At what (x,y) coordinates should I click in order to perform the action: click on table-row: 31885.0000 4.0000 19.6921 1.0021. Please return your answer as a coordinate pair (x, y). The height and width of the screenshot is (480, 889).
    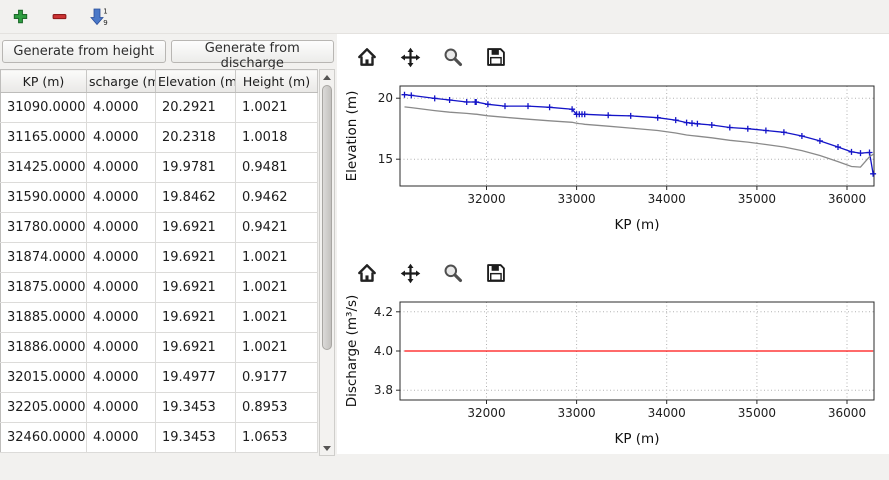
    Looking at the image, I should click on (159, 317).